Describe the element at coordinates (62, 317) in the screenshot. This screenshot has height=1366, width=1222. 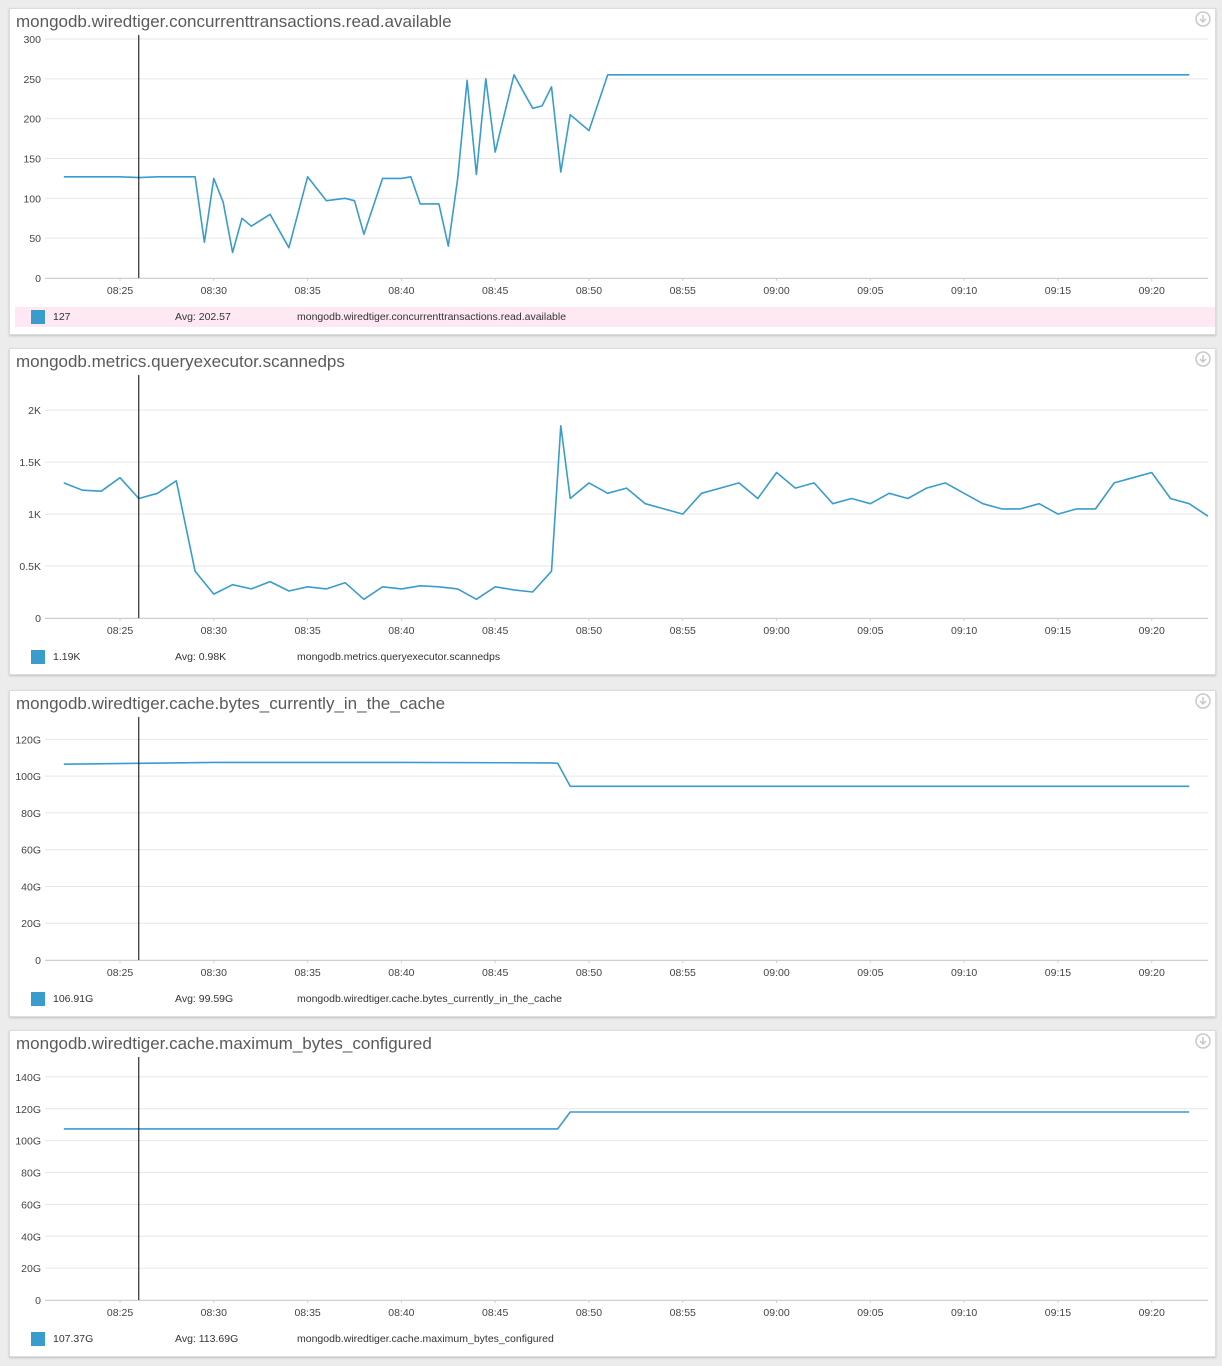
I see `legend-value: 127` at that location.